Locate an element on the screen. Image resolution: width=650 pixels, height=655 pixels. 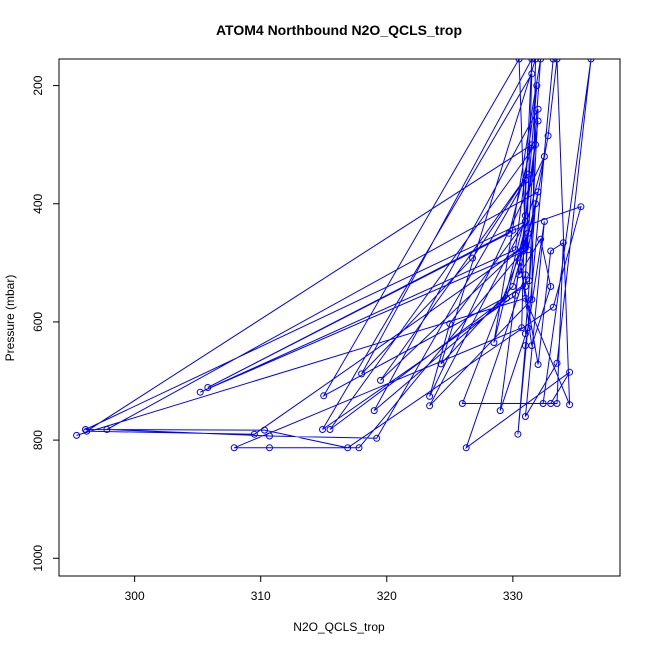
y-tick-label: 800 is located at coordinates (38, 440).